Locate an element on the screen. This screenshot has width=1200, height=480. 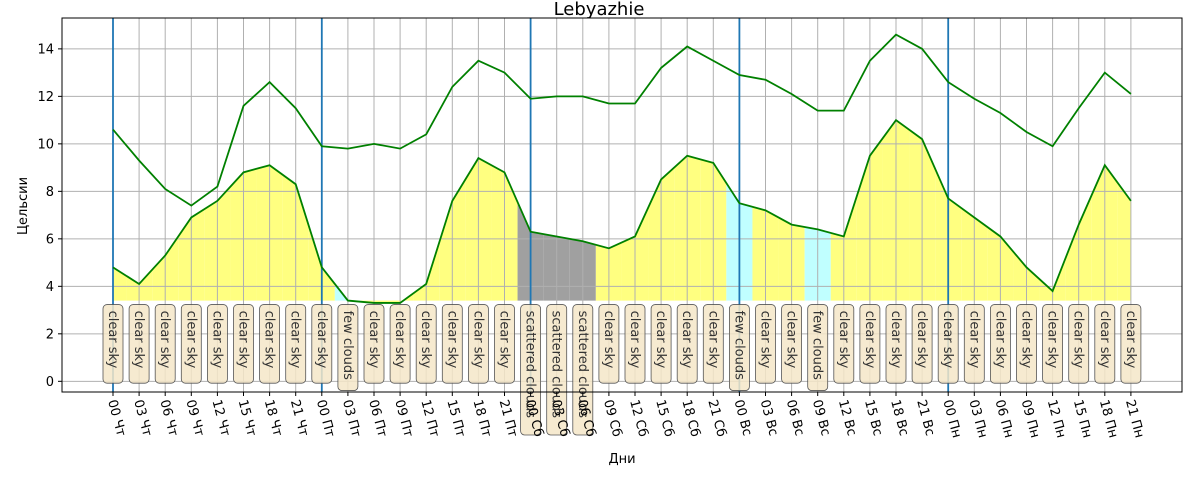
y-axis-label: Цельсии is located at coordinates (23, 206).